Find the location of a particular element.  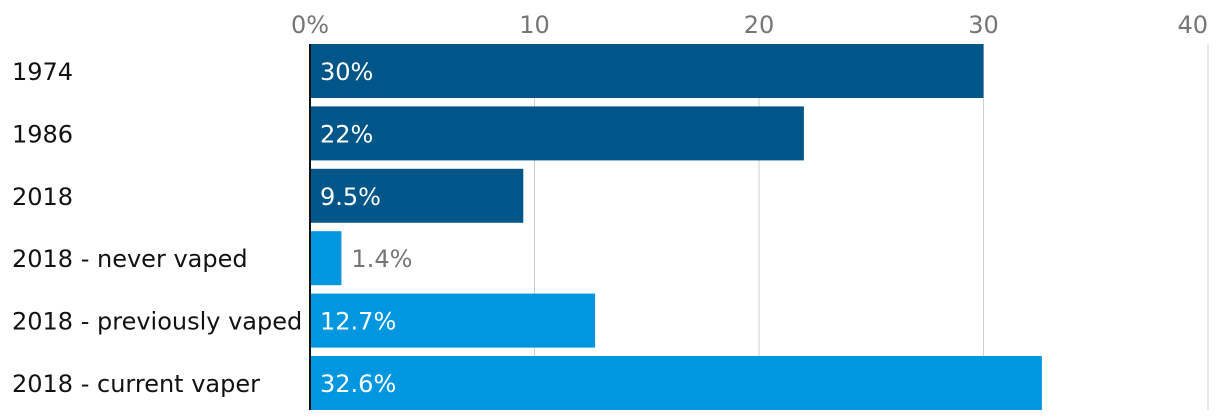

x-tick-label: 0% is located at coordinates (310, 25).